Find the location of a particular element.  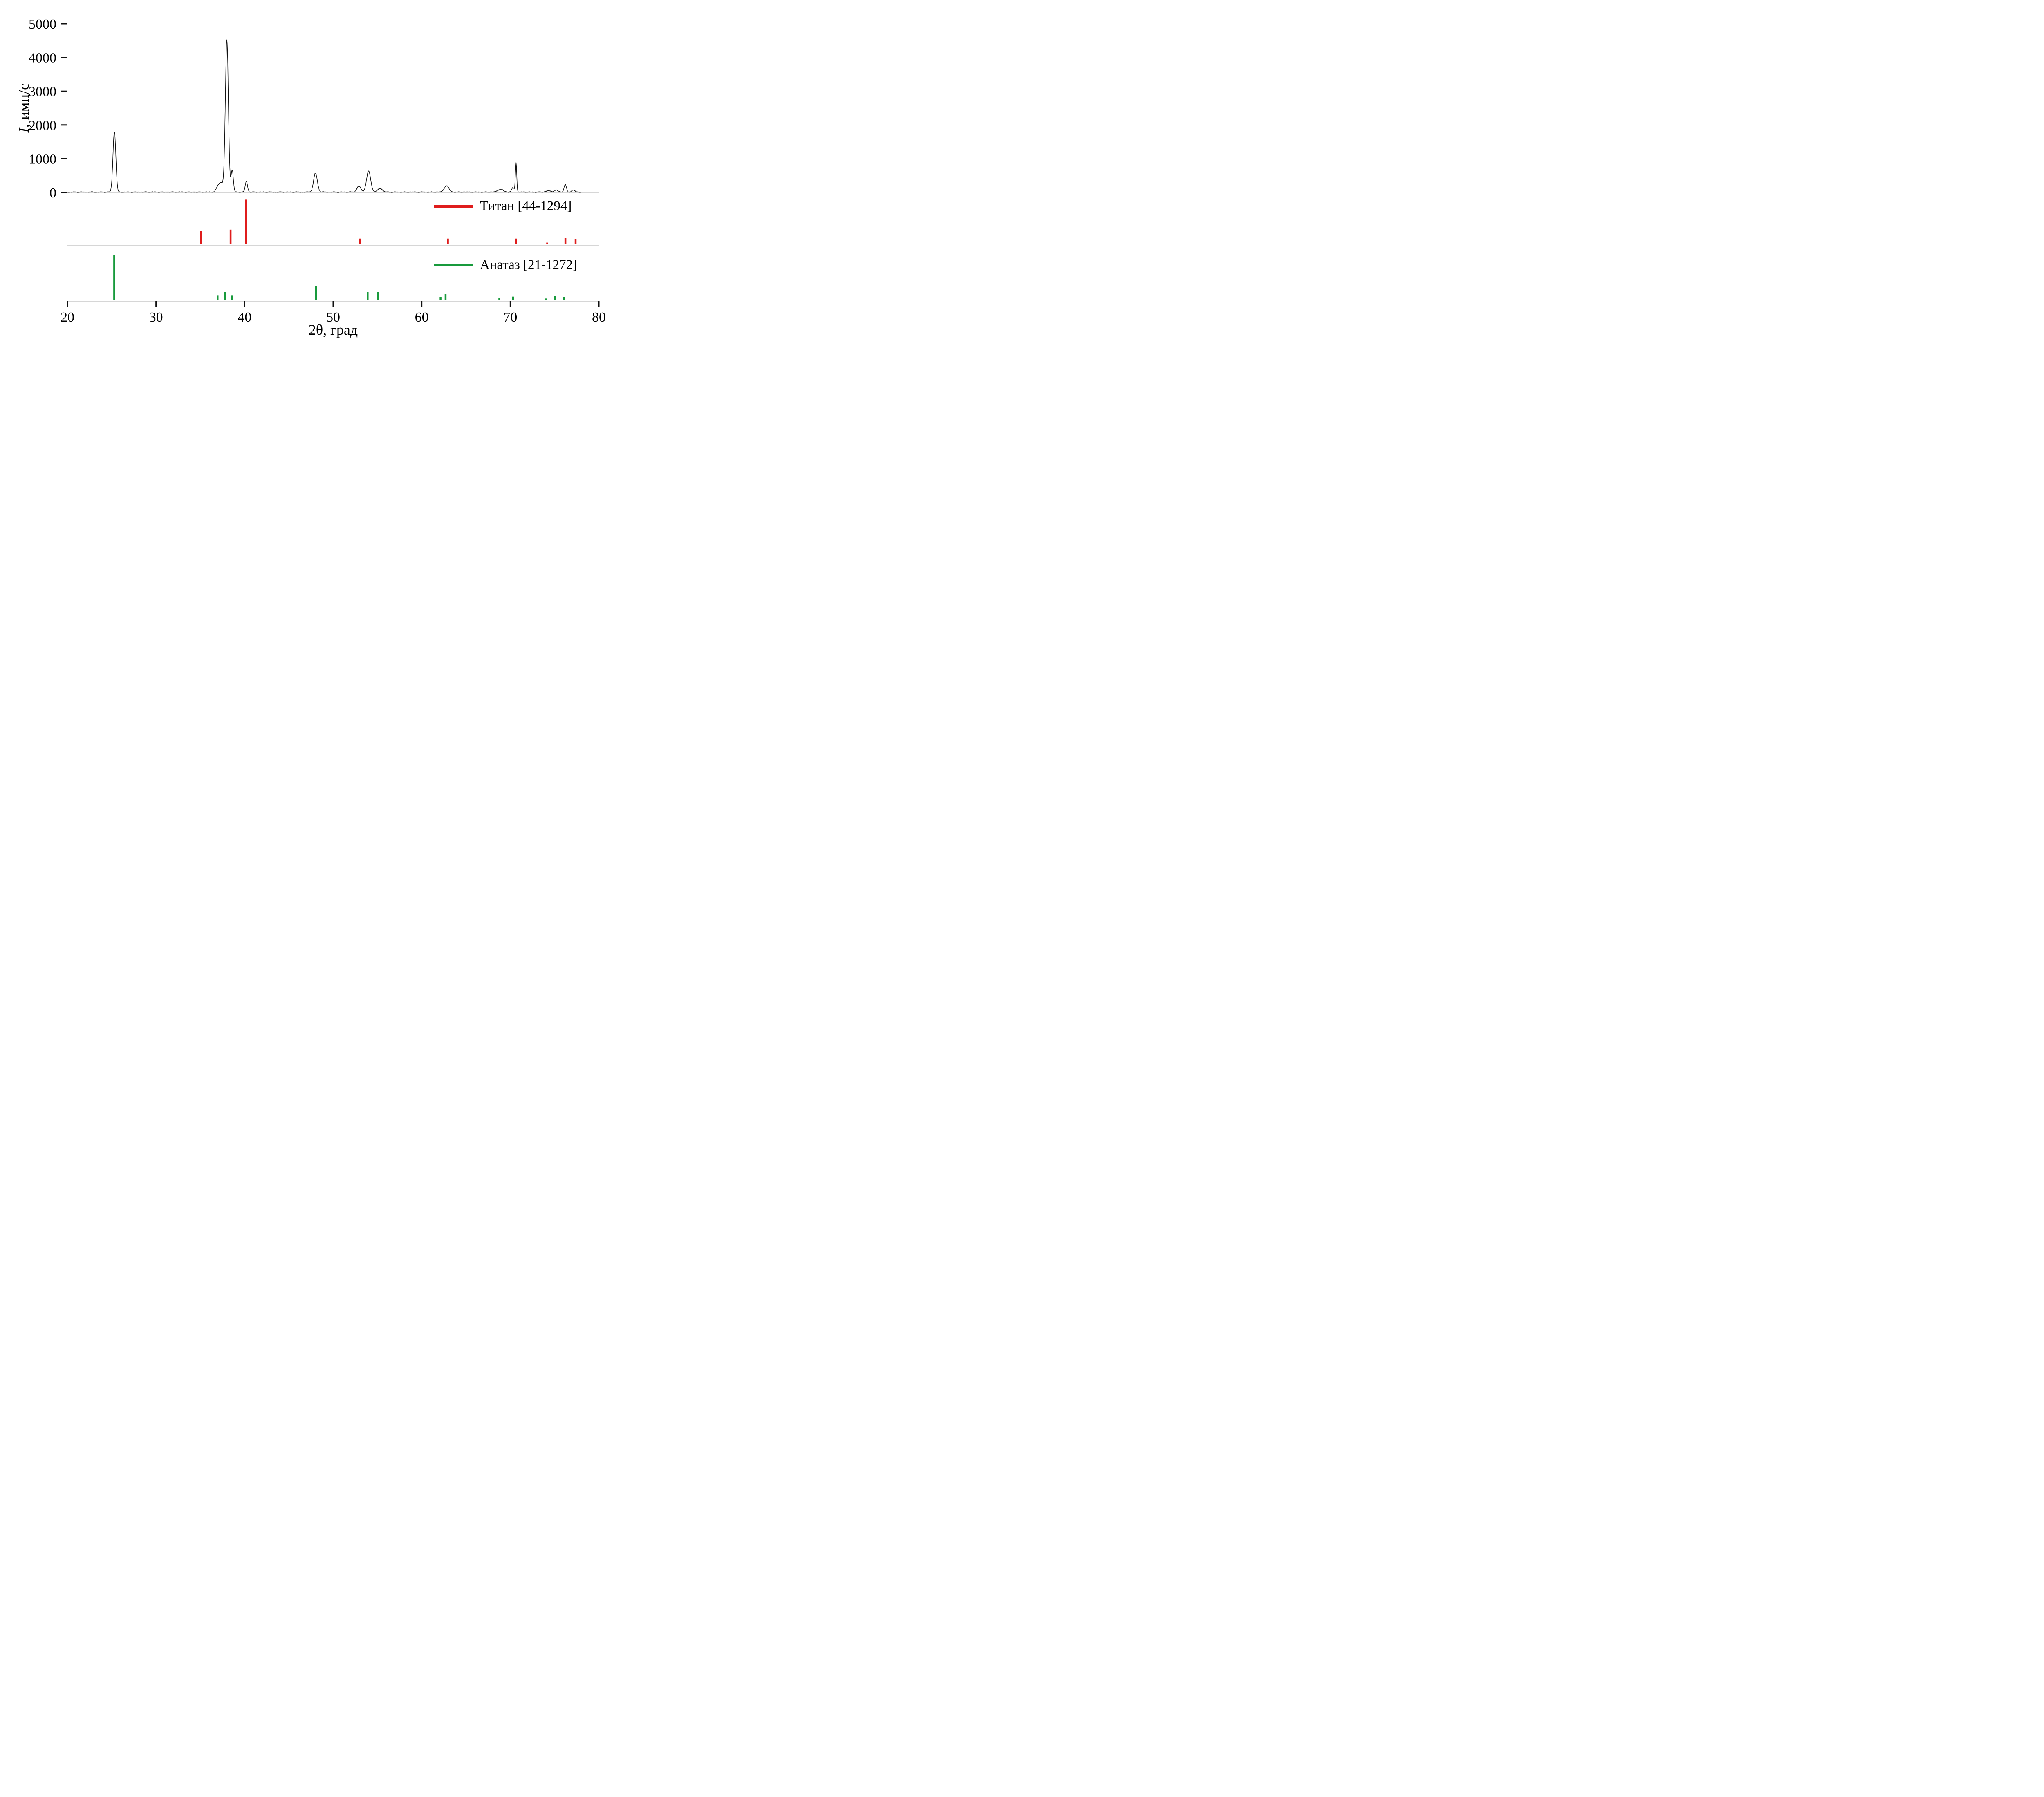

y-tick-label: 5000 is located at coordinates (43, 25).